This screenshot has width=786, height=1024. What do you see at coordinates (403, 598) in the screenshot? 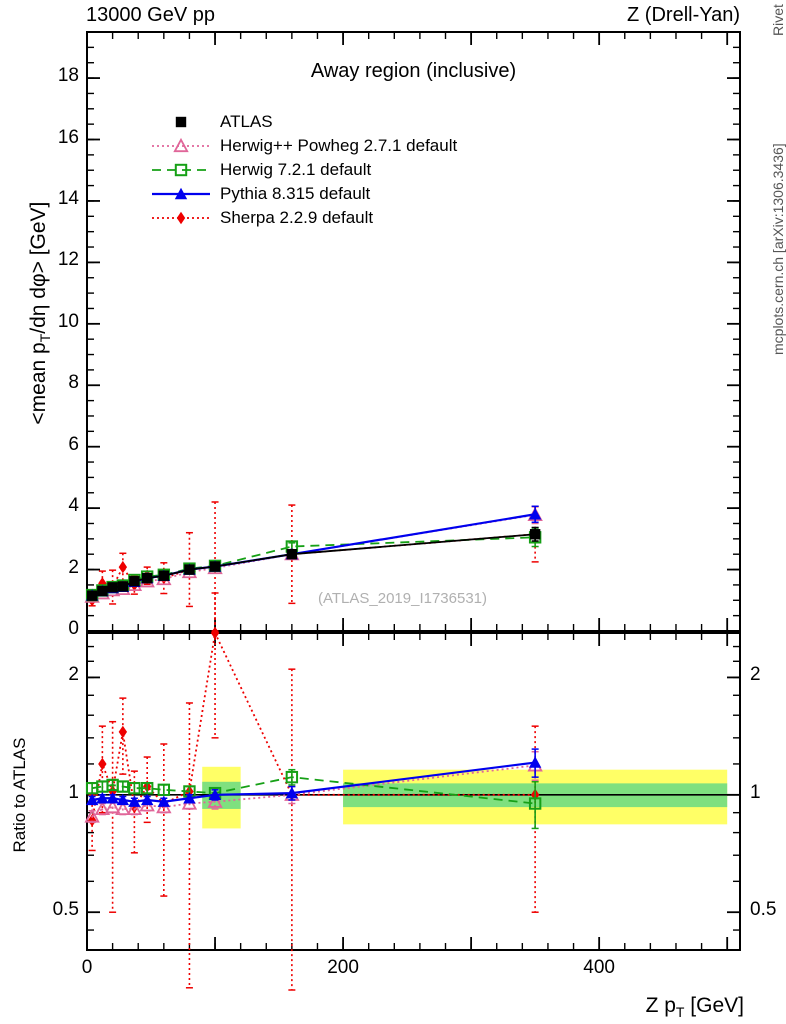
I see `analysis-watermark: (ATLAS_2019_I1736531)` at bounding box center [403, 598].